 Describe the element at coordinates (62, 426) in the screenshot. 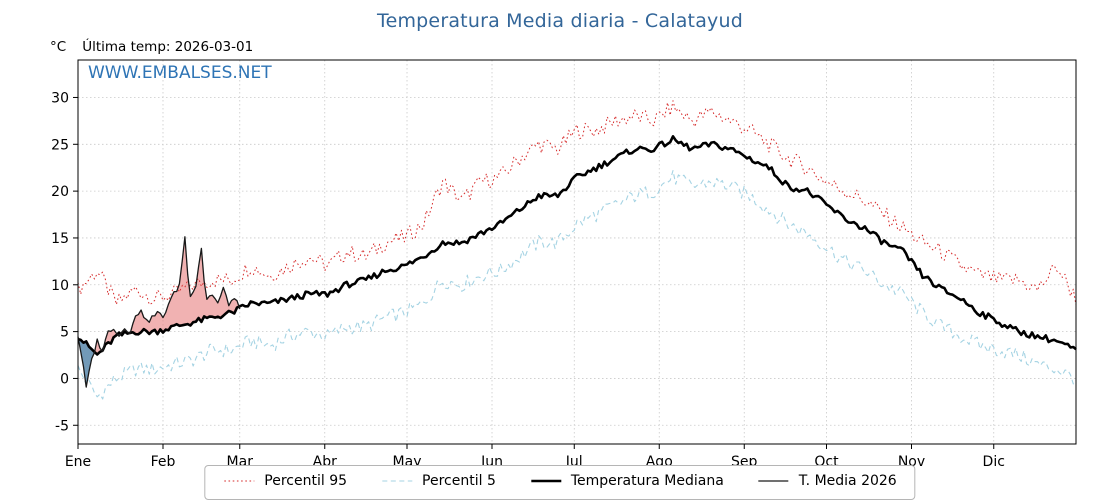

I see `y-tick-label: -5` at that location.